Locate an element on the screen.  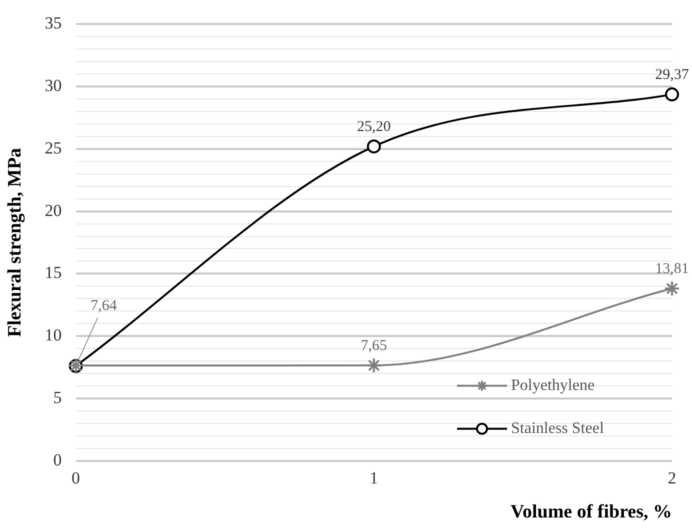
y-tick-label: 25 is located at coordinates (53, 148).